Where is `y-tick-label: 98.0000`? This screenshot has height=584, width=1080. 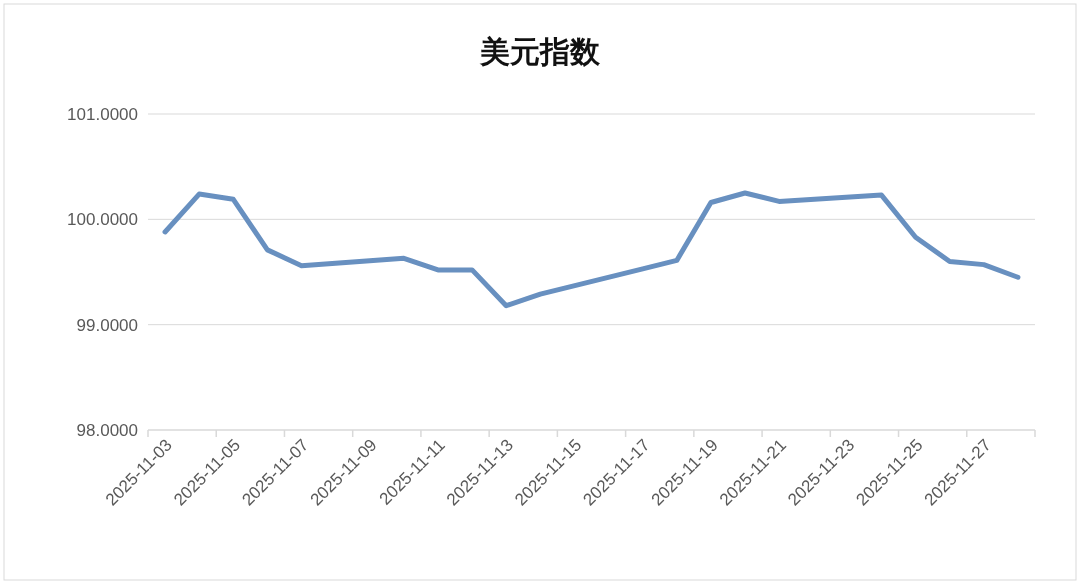
y-tick-label: 98.0000 is located at coordinates (107, 430).